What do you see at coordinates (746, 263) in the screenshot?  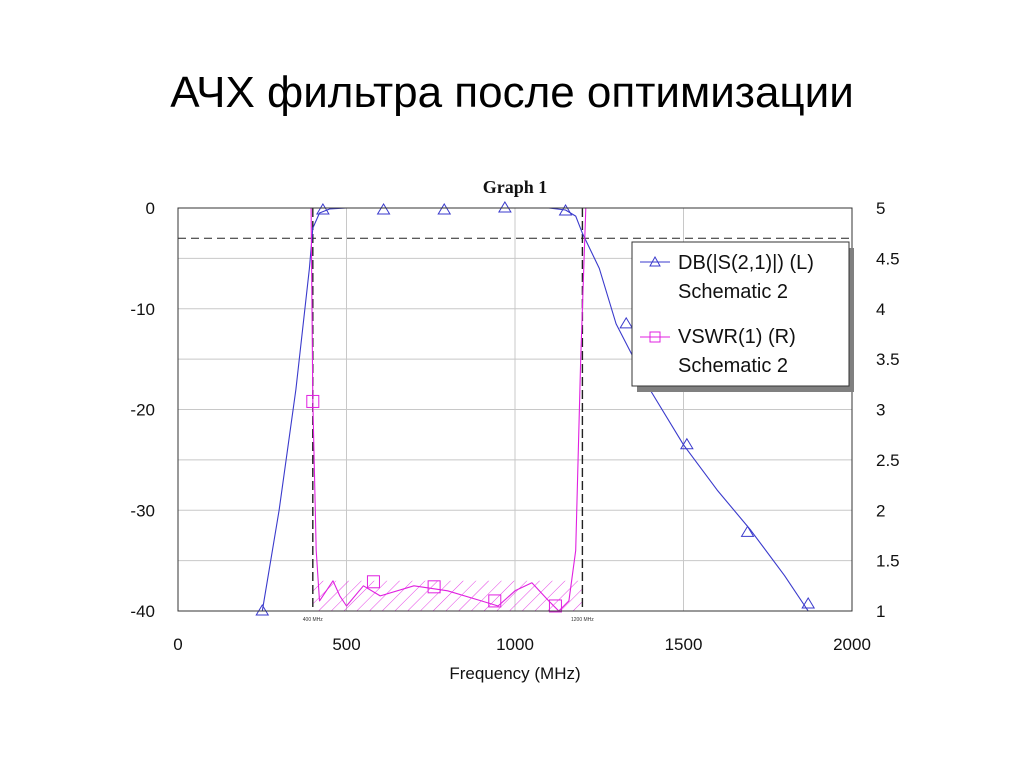 I see `legend-label-s21: DB(|S(2,1)|) (L)` at bounding box center [746, 263].